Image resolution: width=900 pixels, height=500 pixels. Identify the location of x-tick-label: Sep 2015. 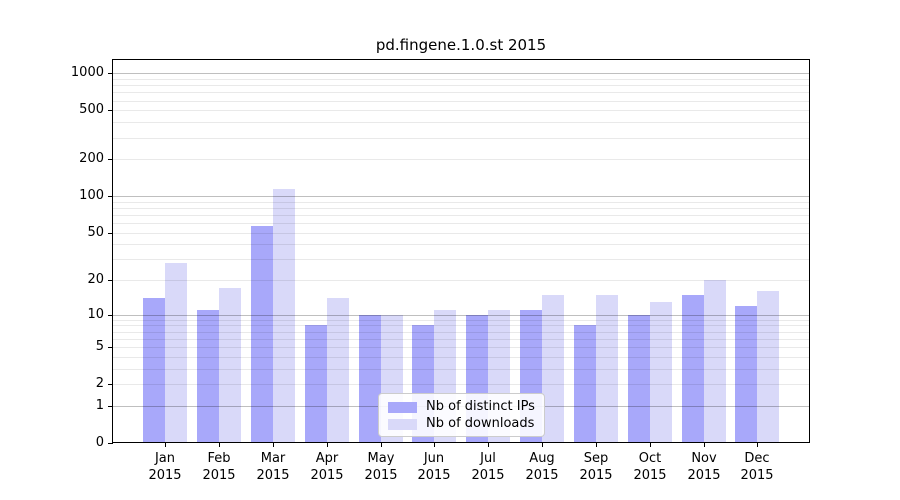
(596, 467).